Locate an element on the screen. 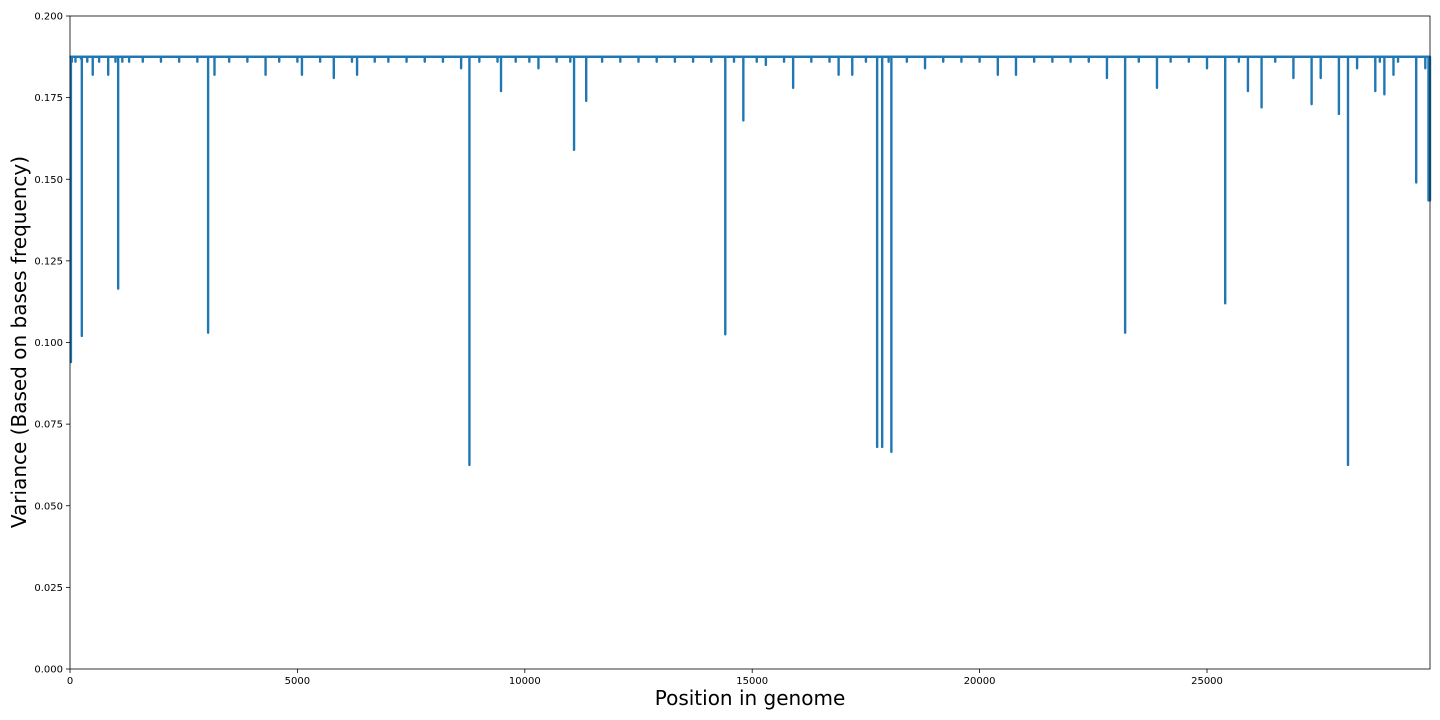  y-tick-label: 0.000 is located at coordinates (48, 670).